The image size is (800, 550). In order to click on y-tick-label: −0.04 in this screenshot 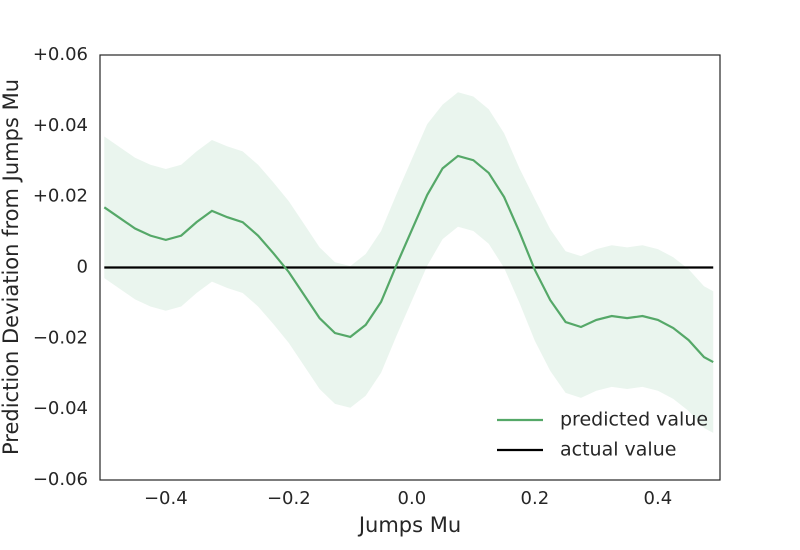, I will do `click(60, 408)`.